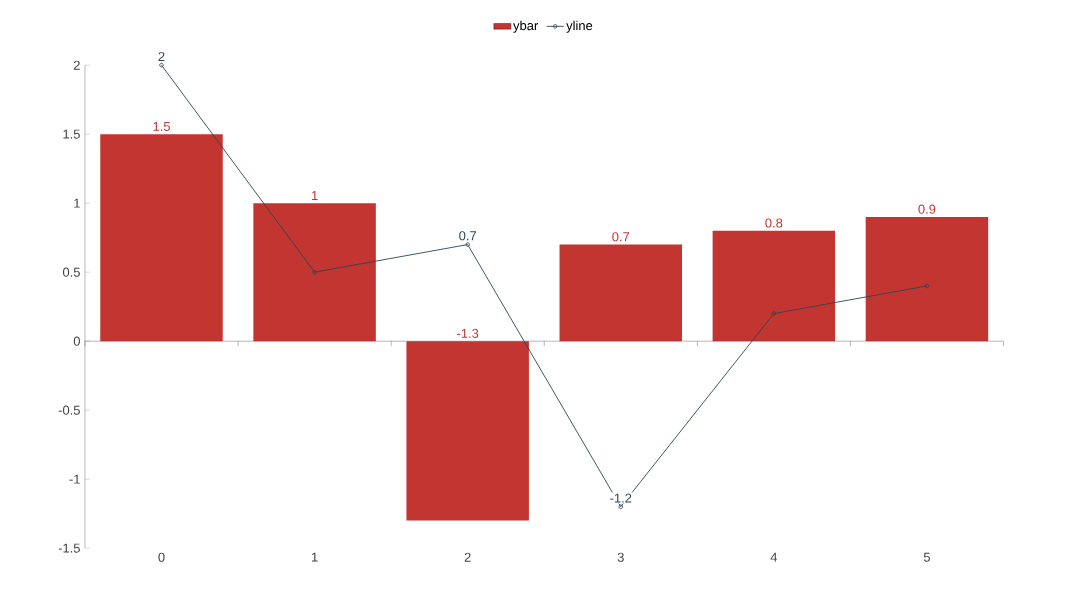 The height and width of the screenshot is (602, 1080). What do you see at coordinates (774, 223) in the screenshot?
I see `data-label: 0.8` at bounding box center [774, 223].